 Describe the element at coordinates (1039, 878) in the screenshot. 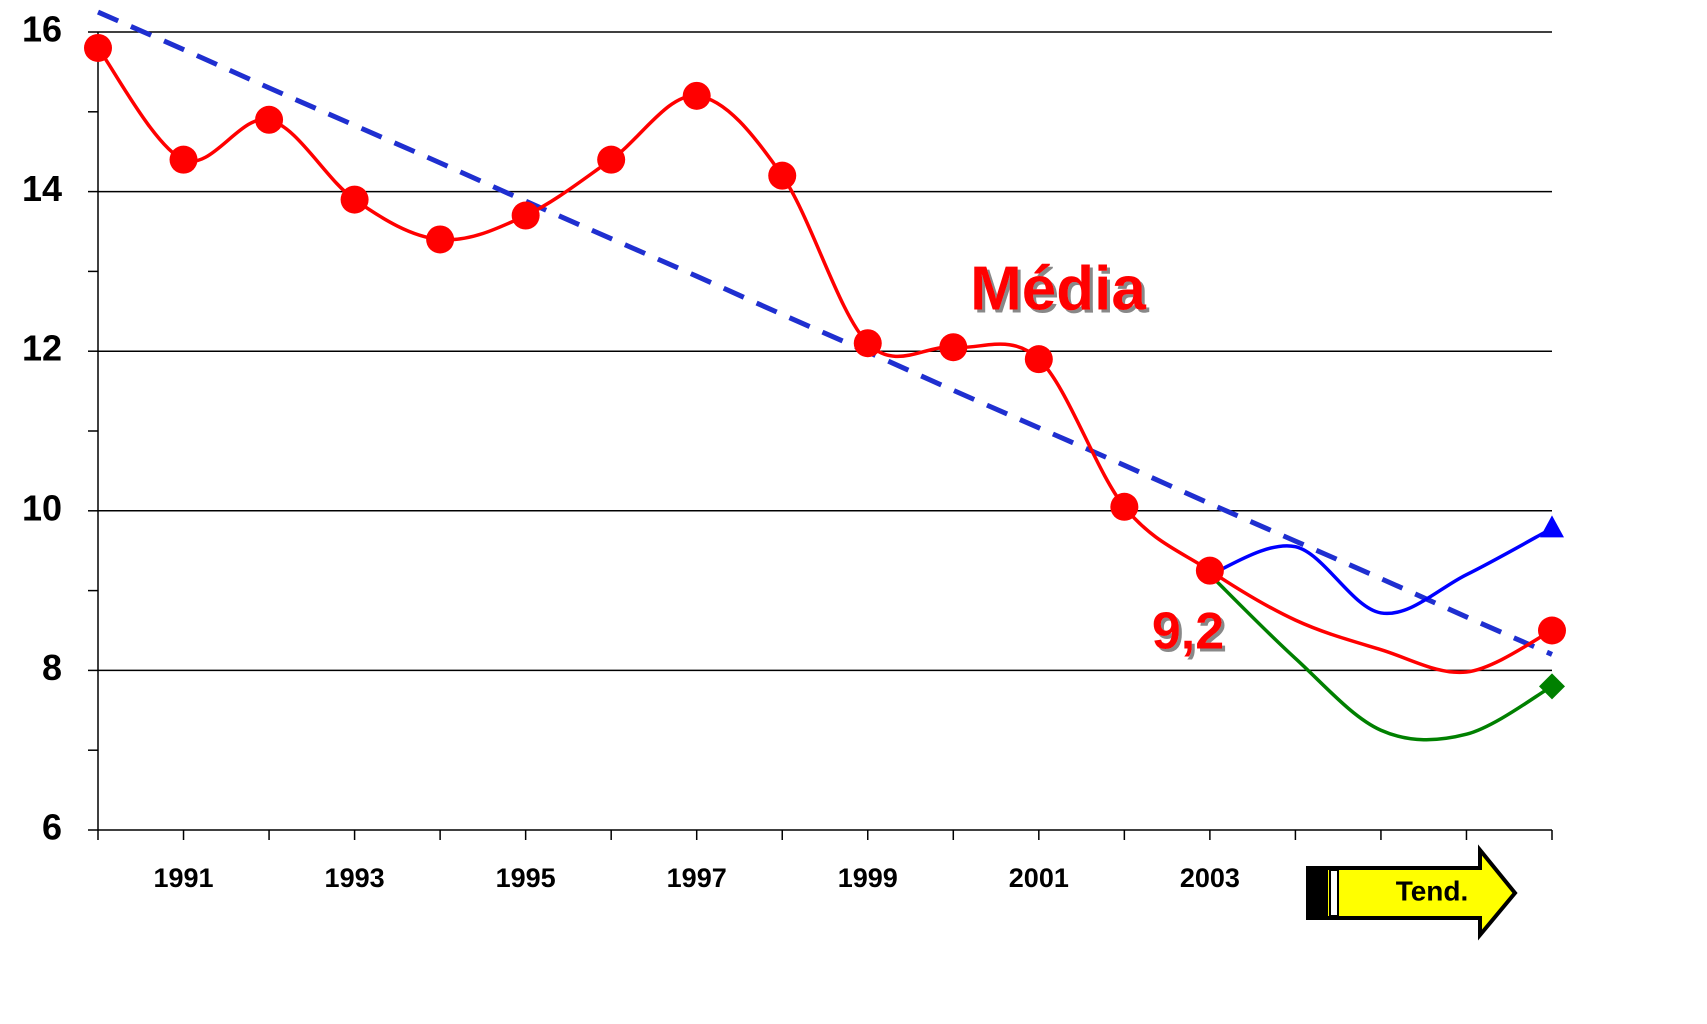

I see `x-tick-label: 2001` at that location.